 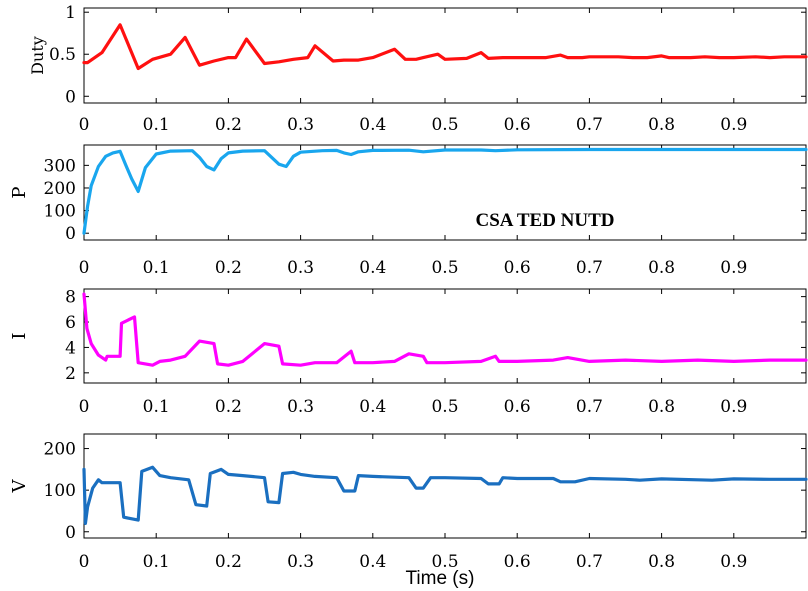 I want to click on current-x-tick-label: 0.1, so click(x=156, y=407).